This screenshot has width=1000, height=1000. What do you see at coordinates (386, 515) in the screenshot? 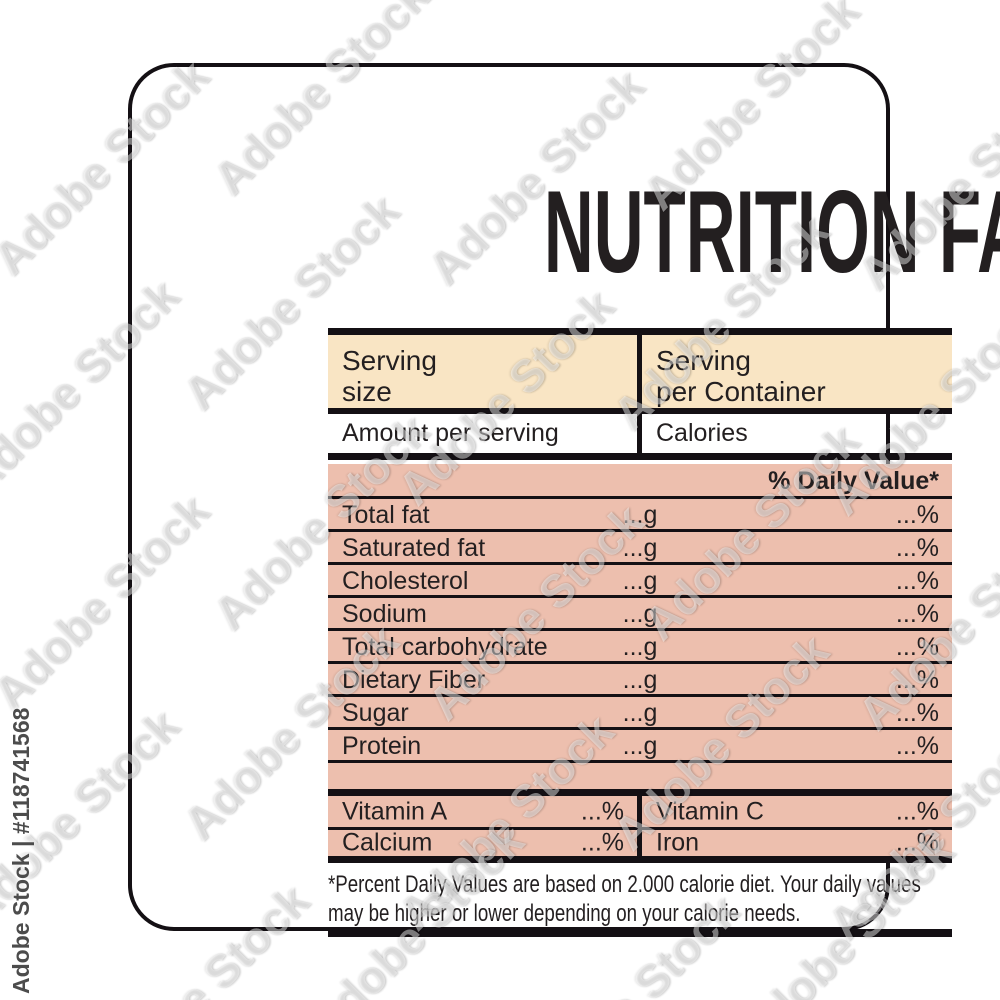
I see `nutrient-name: Total fat` at bounding box center [386, 515].